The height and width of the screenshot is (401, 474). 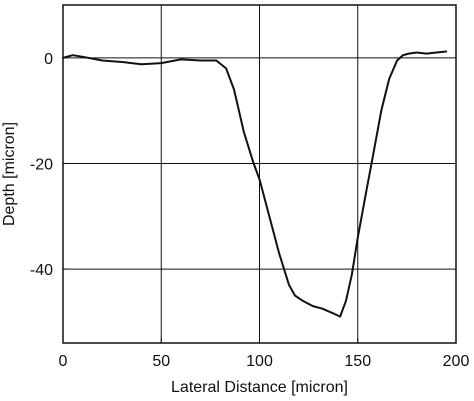 What do you see at coordinates (48, 59) in the screenshot?
I see `y-tick-label-0: 0` at bounding box center [48, 59].